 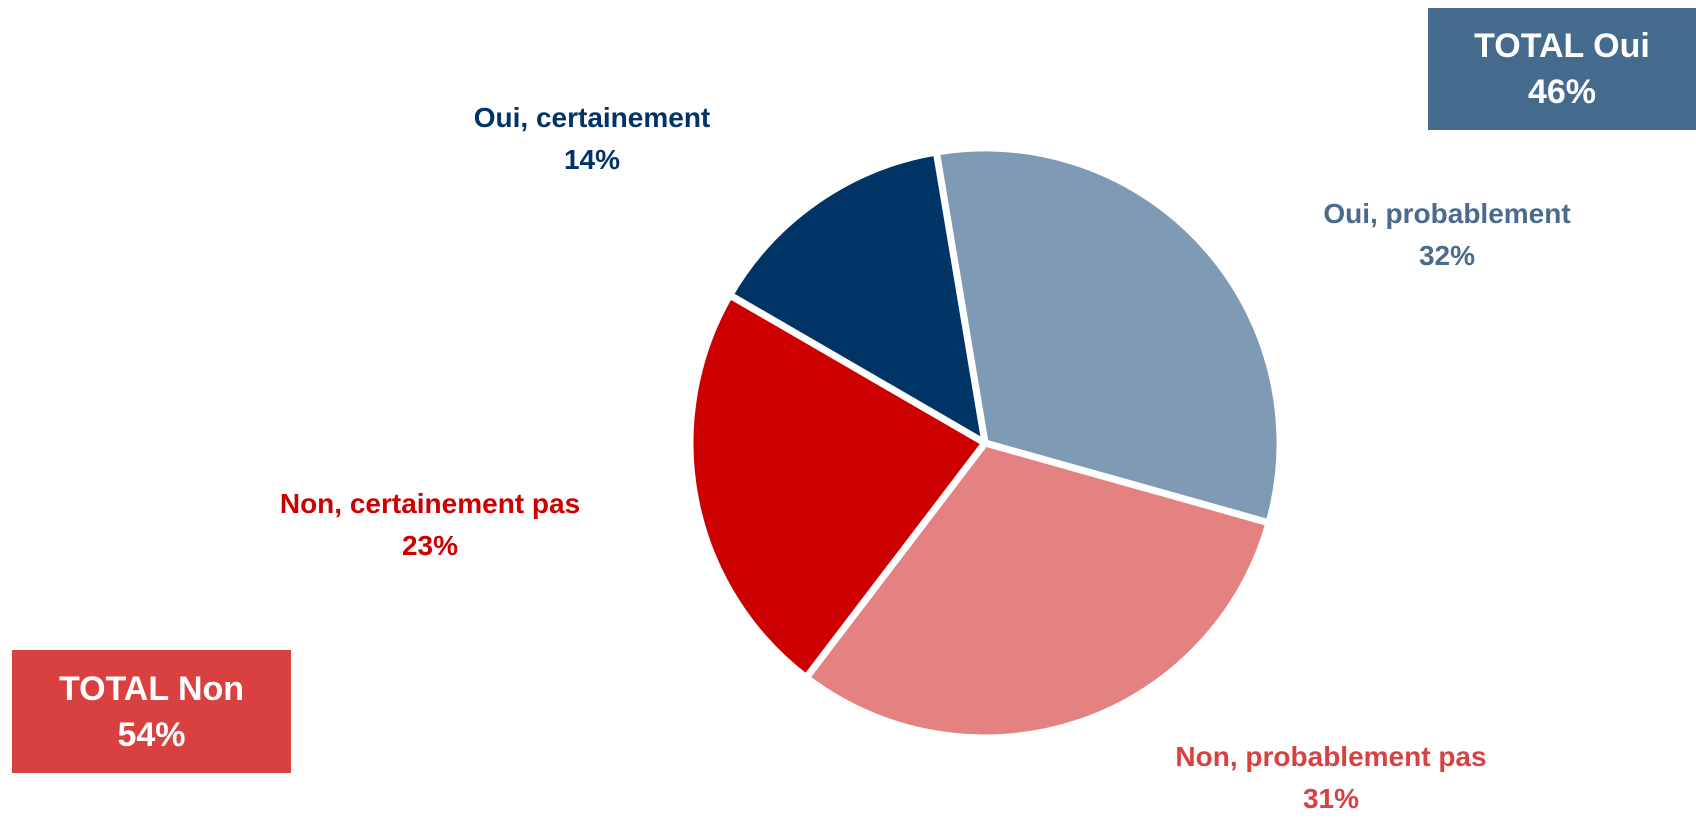 I want to click on total-non-label: TOTAL Non, so click(x=151, y=688).